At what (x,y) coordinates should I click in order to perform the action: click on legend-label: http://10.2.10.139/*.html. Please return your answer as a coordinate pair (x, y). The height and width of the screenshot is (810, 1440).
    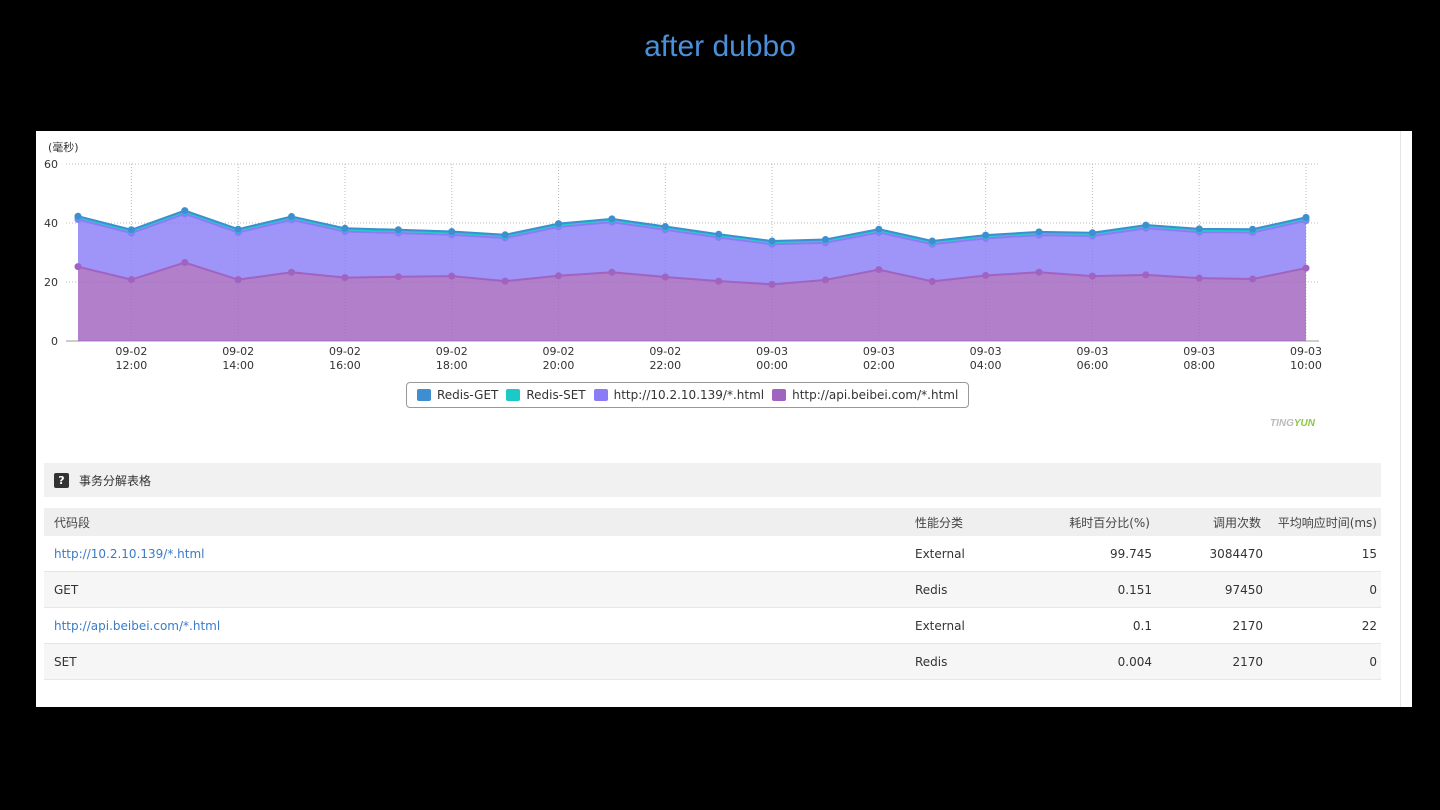
    Looking at the image, I should click on (689, 395).